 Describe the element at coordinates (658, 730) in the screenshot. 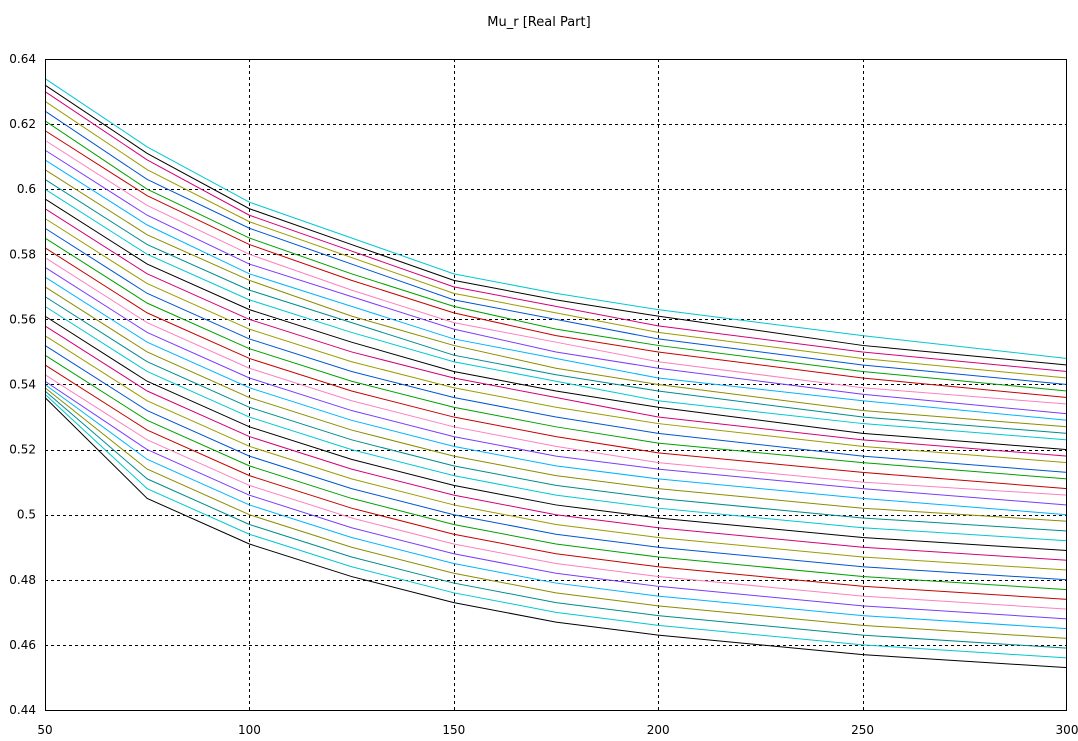

I see `x-tick-label: 200` at that location.